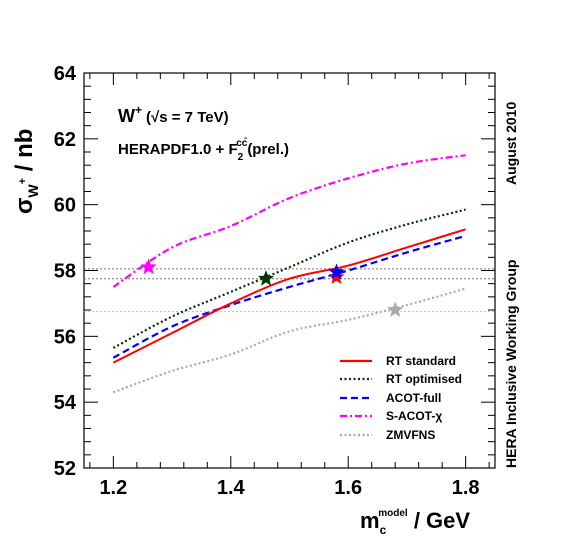  Describe the element at coordinates (26, 171) in the screenshot. I see `y-axis-label: σW+ / nb` at that location.